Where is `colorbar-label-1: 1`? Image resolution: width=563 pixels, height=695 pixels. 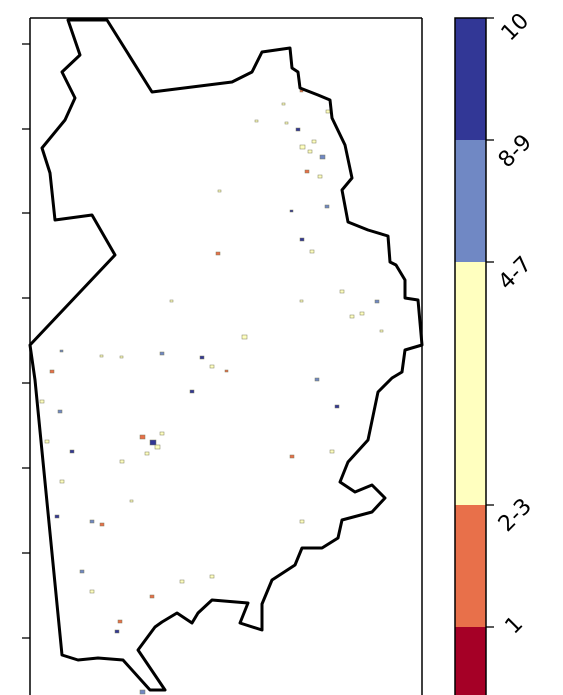 colorbar-label-1: 1 is located at coordinates (515, 626).